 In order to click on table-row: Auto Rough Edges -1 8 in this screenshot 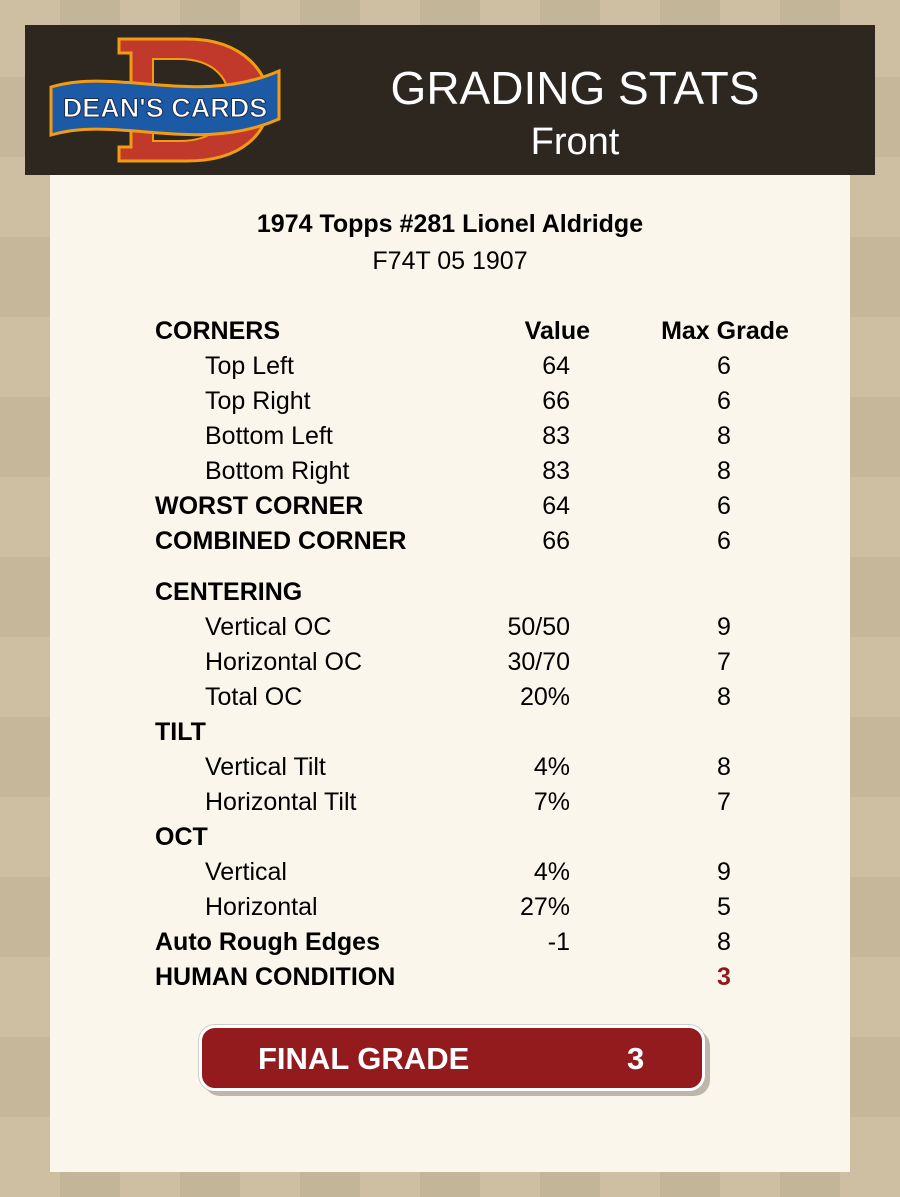, I will do `click(495, 944)`.